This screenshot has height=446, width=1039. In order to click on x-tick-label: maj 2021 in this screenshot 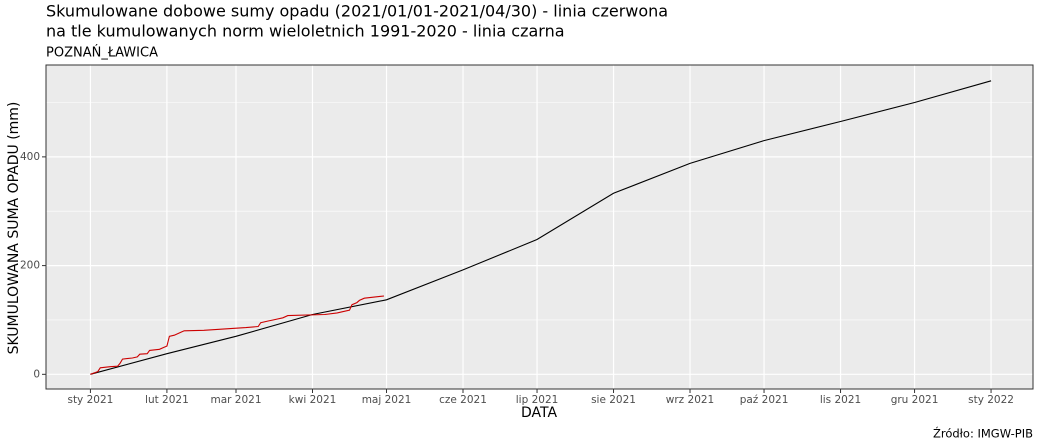, I will do `click(387, 400)`.